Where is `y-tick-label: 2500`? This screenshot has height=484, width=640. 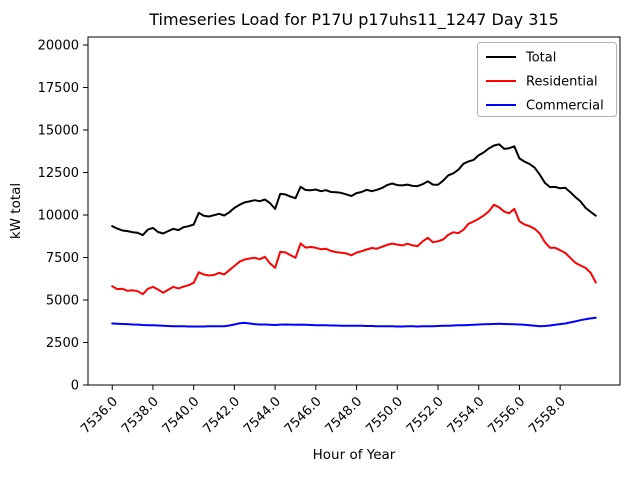
y-tick-label: 2500 is located at coordinates (62, 343).